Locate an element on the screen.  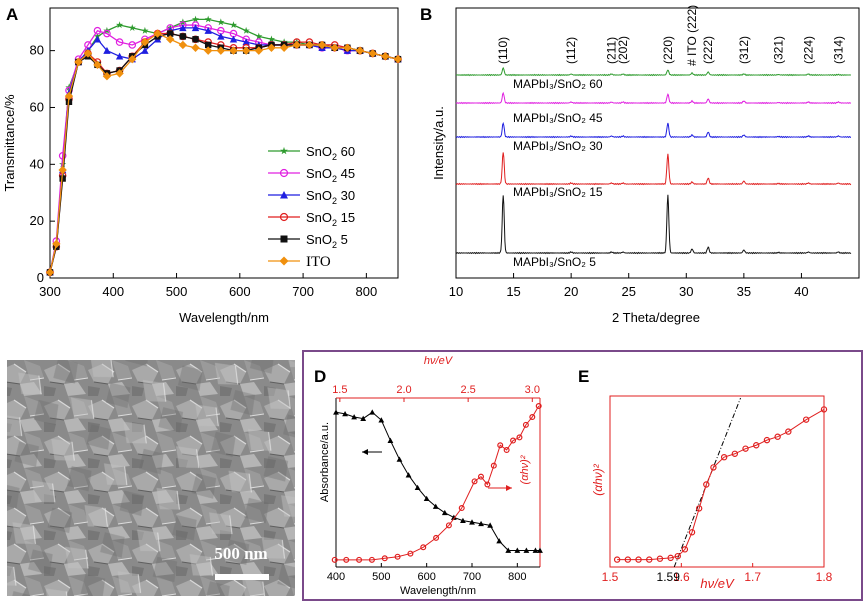
panel-a-y-label: Transmittance/% is located at coordinates (9, 142).